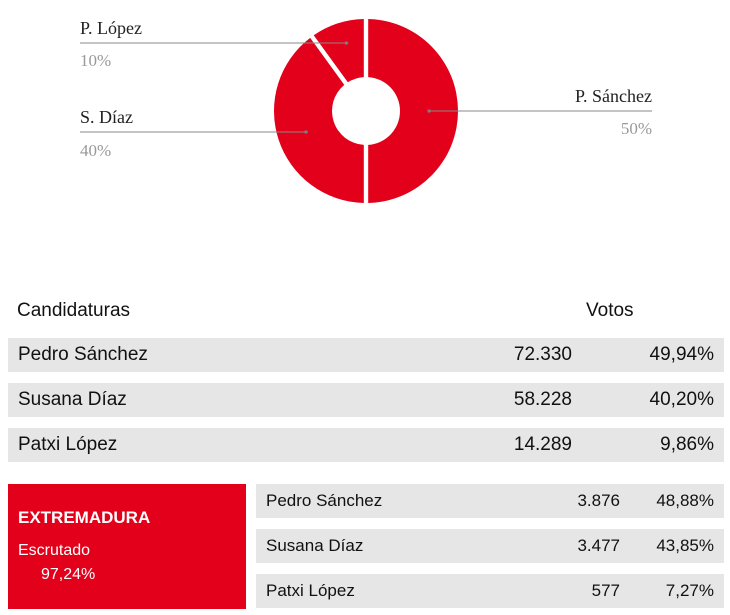  What do you see at coordinates (605, 590) in the screenshot?
I see `region-candidate-votes: 577` at bounding box center [605, 590].